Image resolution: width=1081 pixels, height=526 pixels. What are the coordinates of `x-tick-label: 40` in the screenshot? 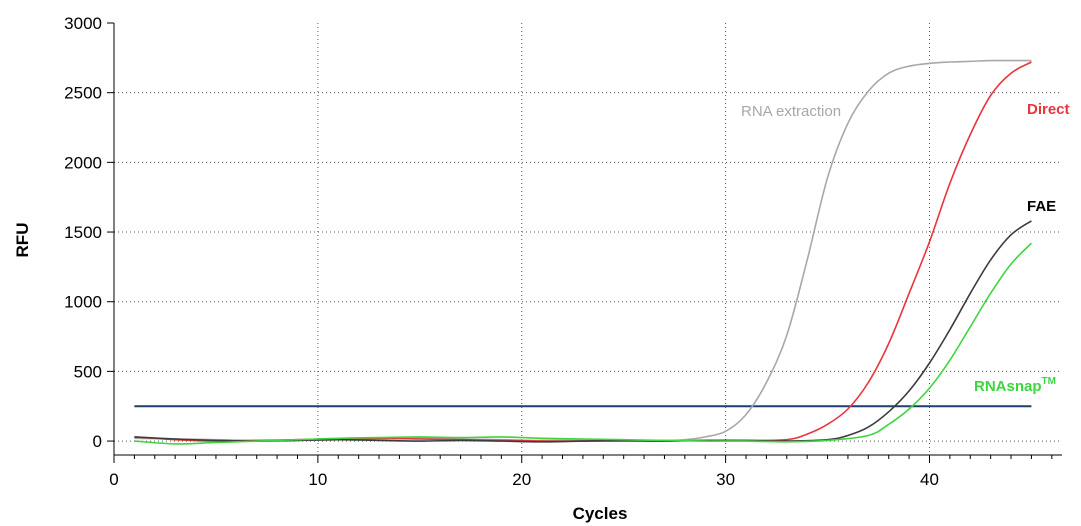 It's located at (929, 479).